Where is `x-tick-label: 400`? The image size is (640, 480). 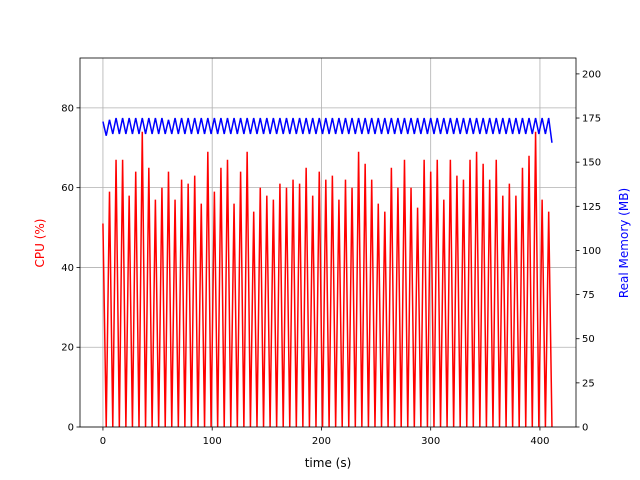 x-tick-label: 400 is located at coordinates (539, 441).